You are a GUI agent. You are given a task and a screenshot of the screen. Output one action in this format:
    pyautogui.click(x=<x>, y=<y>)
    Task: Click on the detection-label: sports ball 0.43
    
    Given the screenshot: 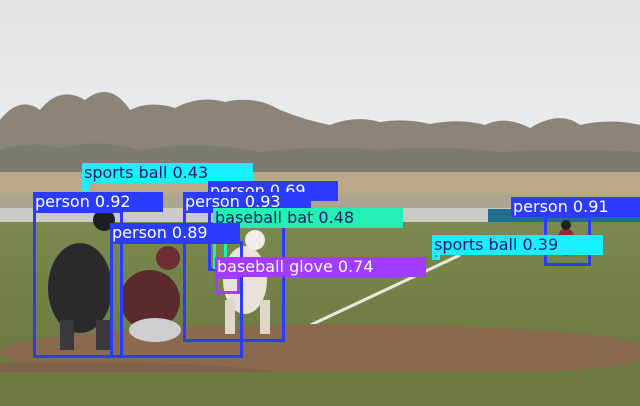 What is the action you would take?
    pyautogui.click(x=167, y=173)
    